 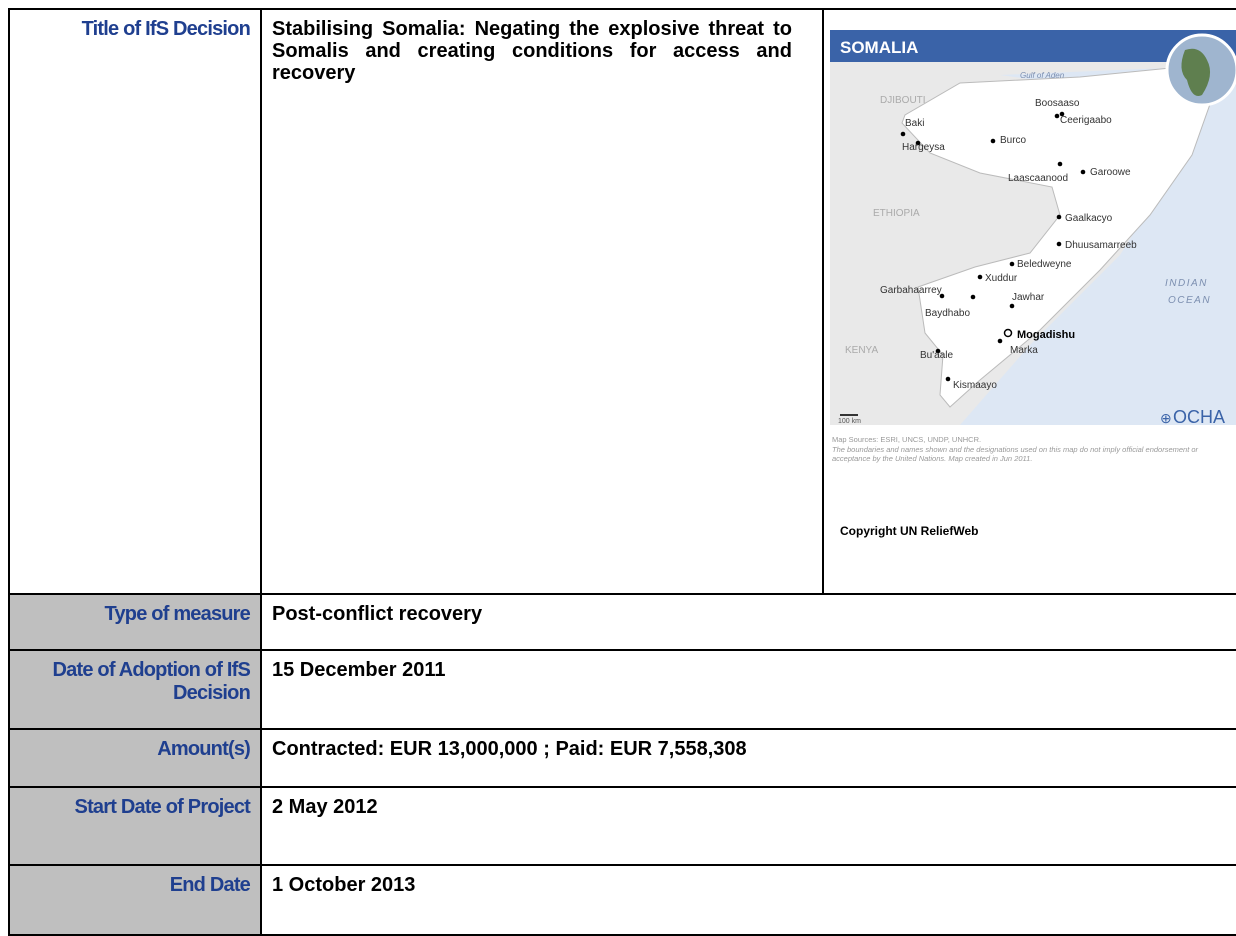 I want to click on place-label: Gaalkacyo, so click(x=1089, y=218).